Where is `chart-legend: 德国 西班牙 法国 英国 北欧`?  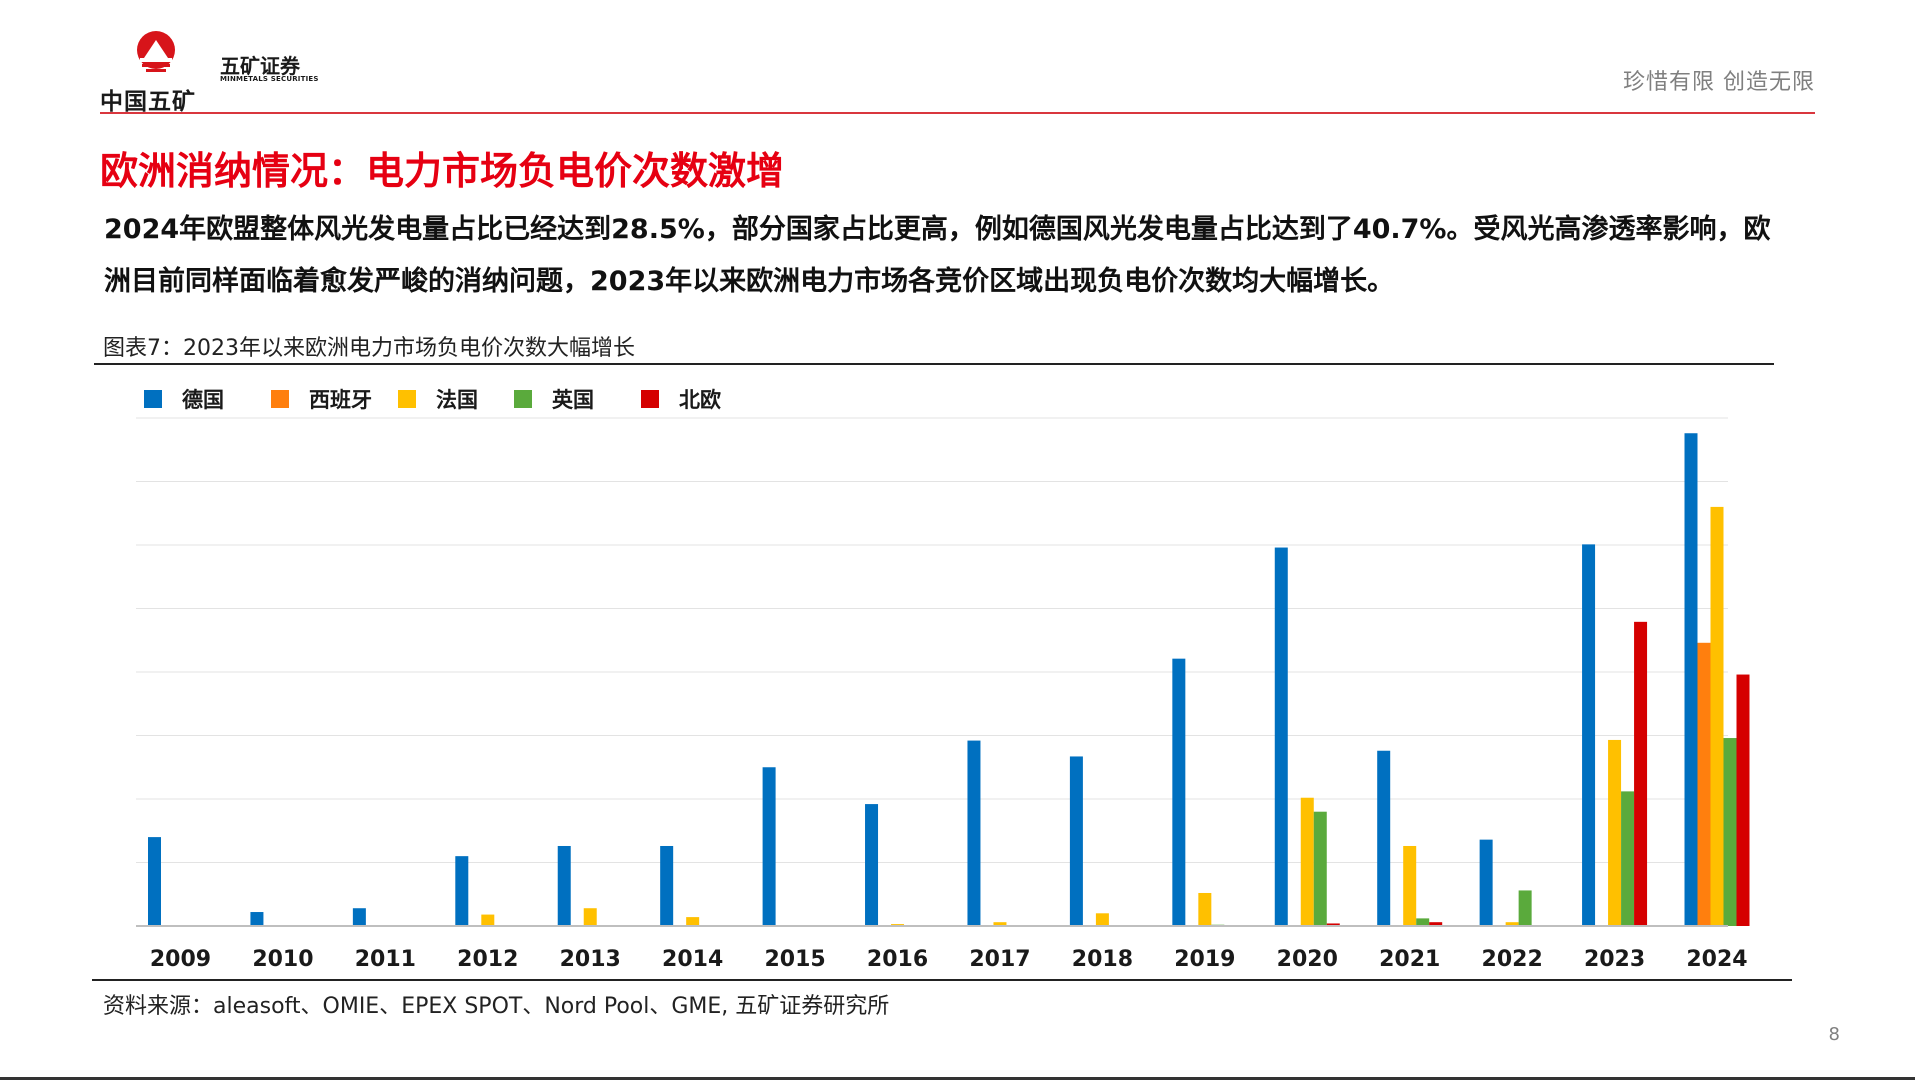
chart-legend: 德国 西班牙 法国 英国 北欧 is located at coordinates (432, 400).